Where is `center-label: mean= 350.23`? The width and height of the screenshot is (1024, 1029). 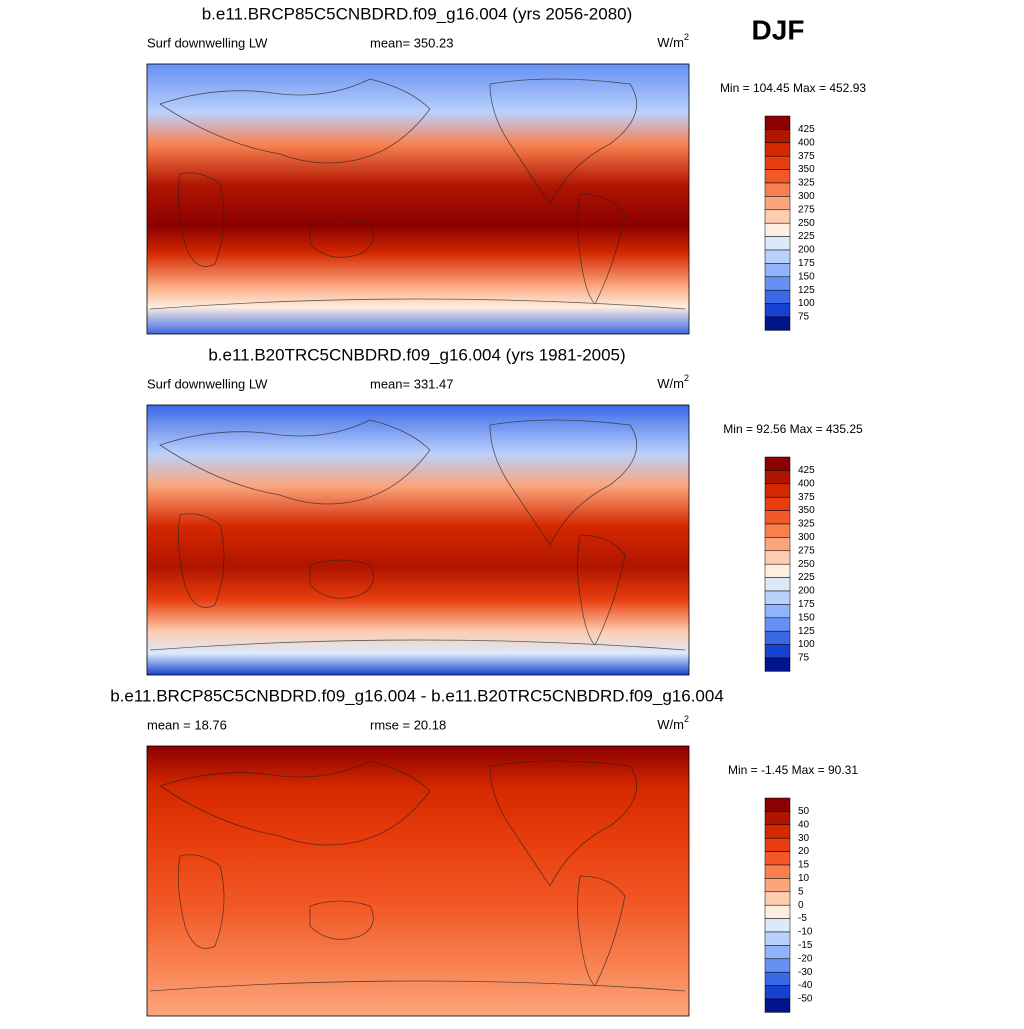
center-label: mean= 350.23 is located at coordinates (411, 42).